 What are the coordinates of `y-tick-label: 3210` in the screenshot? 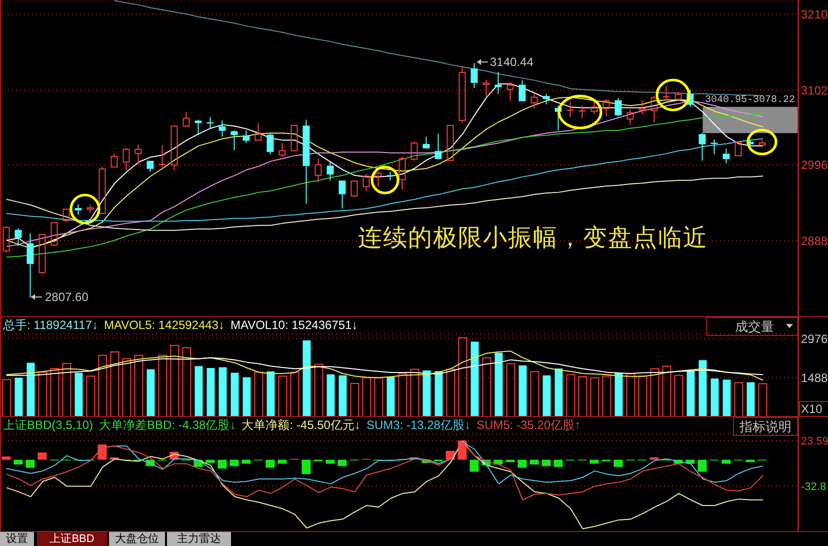 It's located at (814, 14).